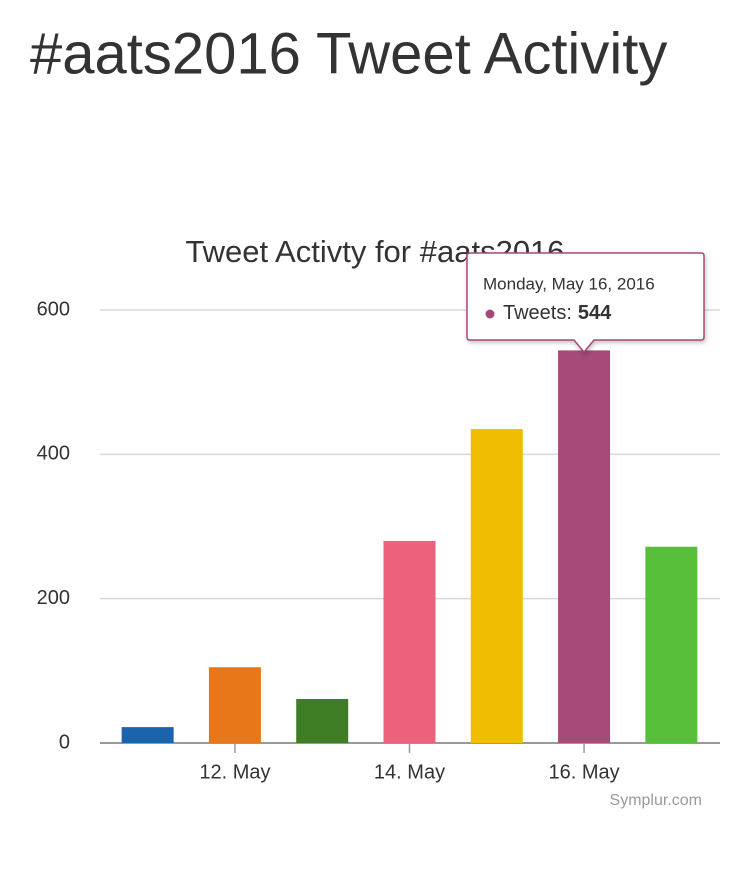 This screenshot has width=749, height=886. I want to click on tooltip-dot, so click(490, 314).